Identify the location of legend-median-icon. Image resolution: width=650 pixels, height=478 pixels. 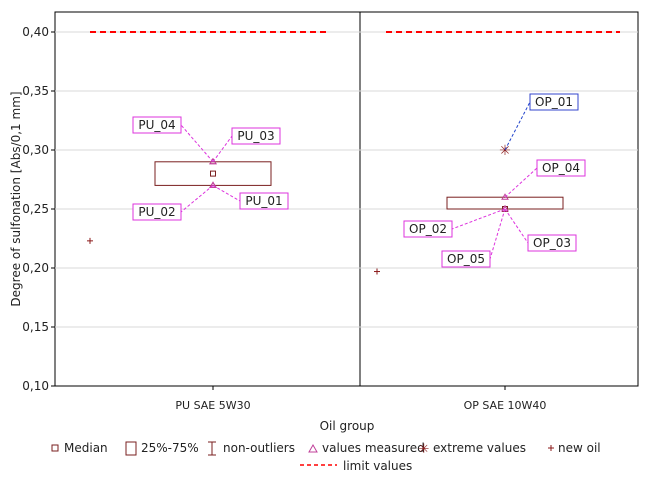
(55, 448).